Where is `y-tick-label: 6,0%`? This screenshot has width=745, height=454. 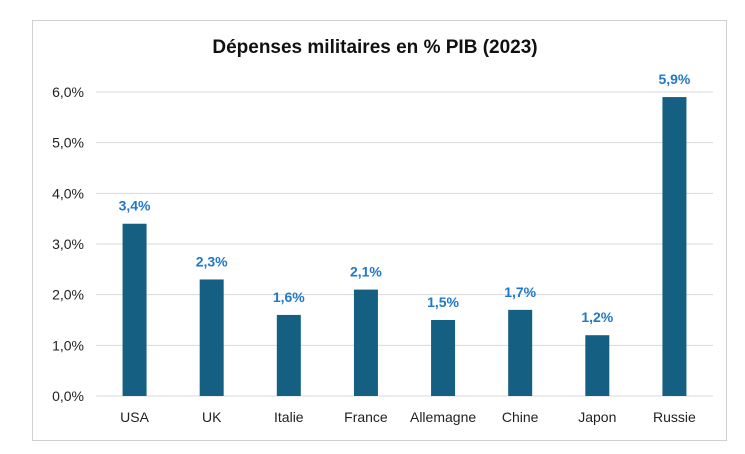 y-tick-label: 6,0% is located at coordinates (68, 92).